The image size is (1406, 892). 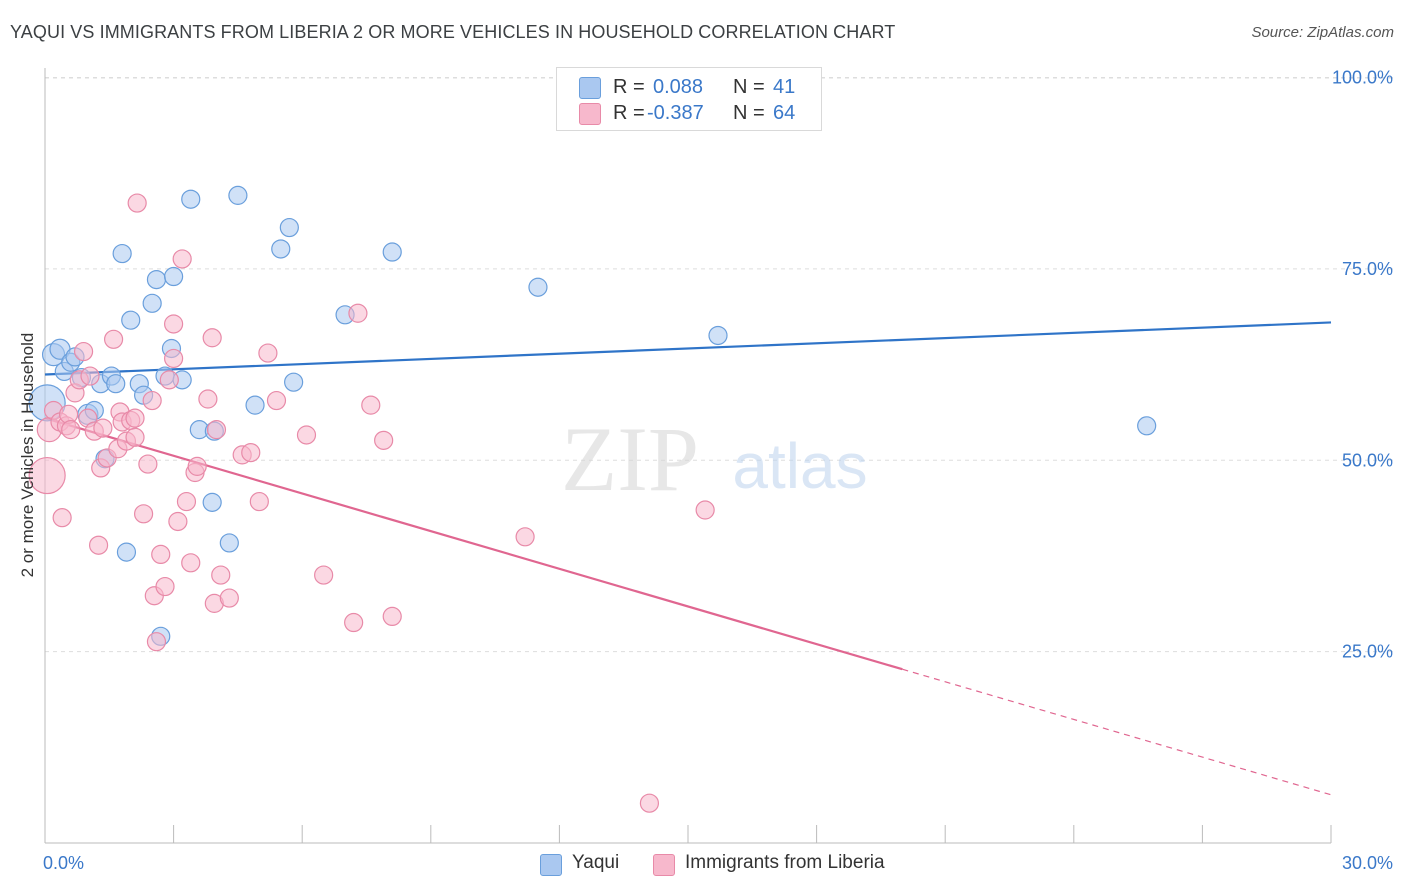 I want to click on legend-n-value: 41, so click(x=784, y=87).